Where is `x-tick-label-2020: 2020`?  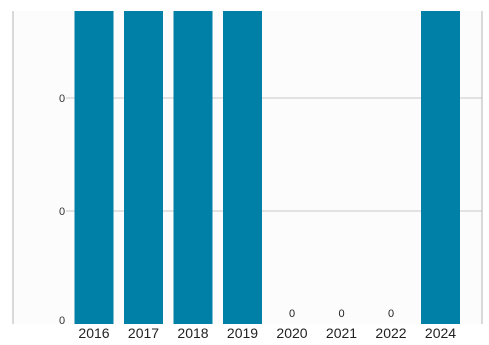 x-tick-label-2020: 2020 is located at coordinates (291, 333).